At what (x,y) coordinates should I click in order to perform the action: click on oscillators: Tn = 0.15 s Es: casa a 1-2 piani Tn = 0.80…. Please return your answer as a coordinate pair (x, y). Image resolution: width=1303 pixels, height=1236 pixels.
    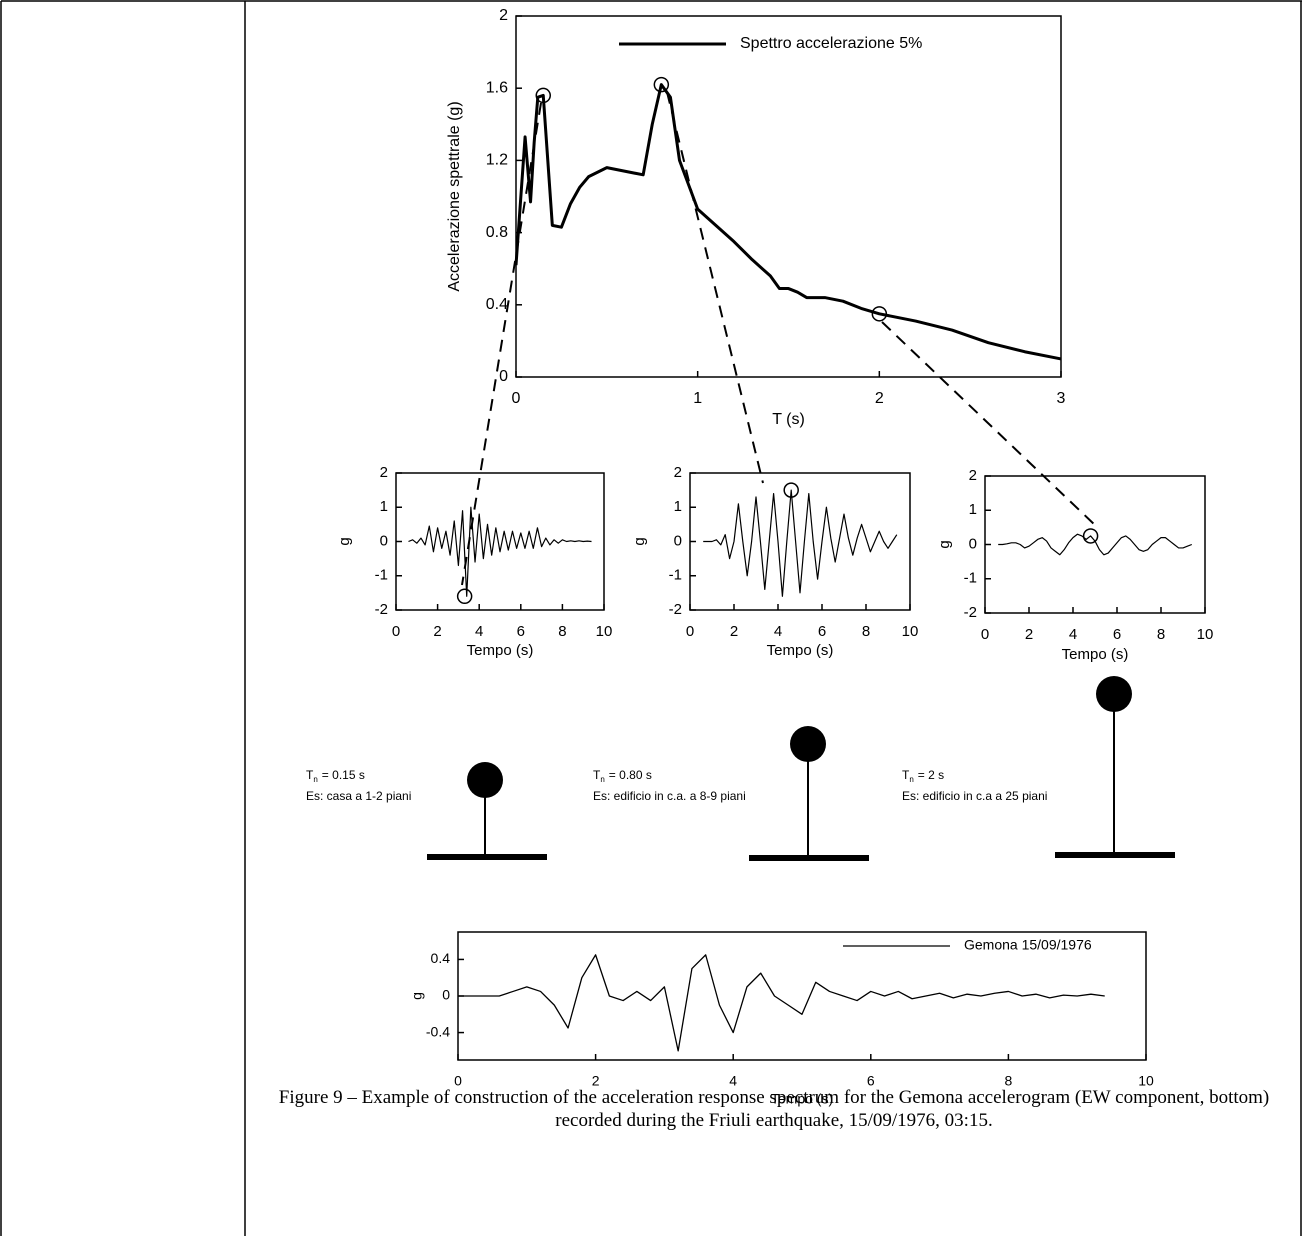
    Looking at the image, I should click on (740, 768).